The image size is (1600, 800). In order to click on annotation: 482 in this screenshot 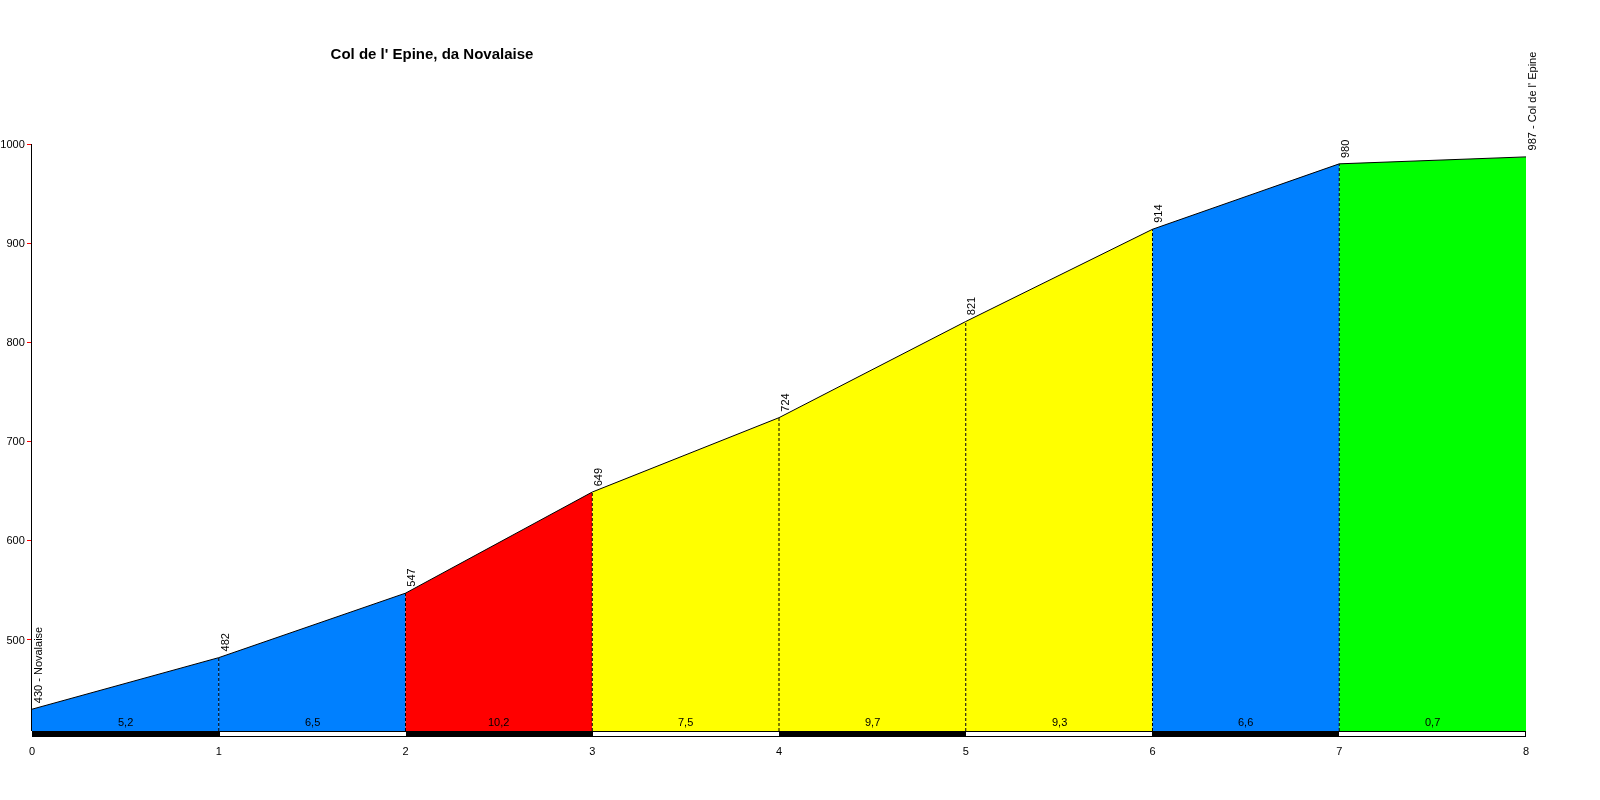, I will do `click(225, 642)`.